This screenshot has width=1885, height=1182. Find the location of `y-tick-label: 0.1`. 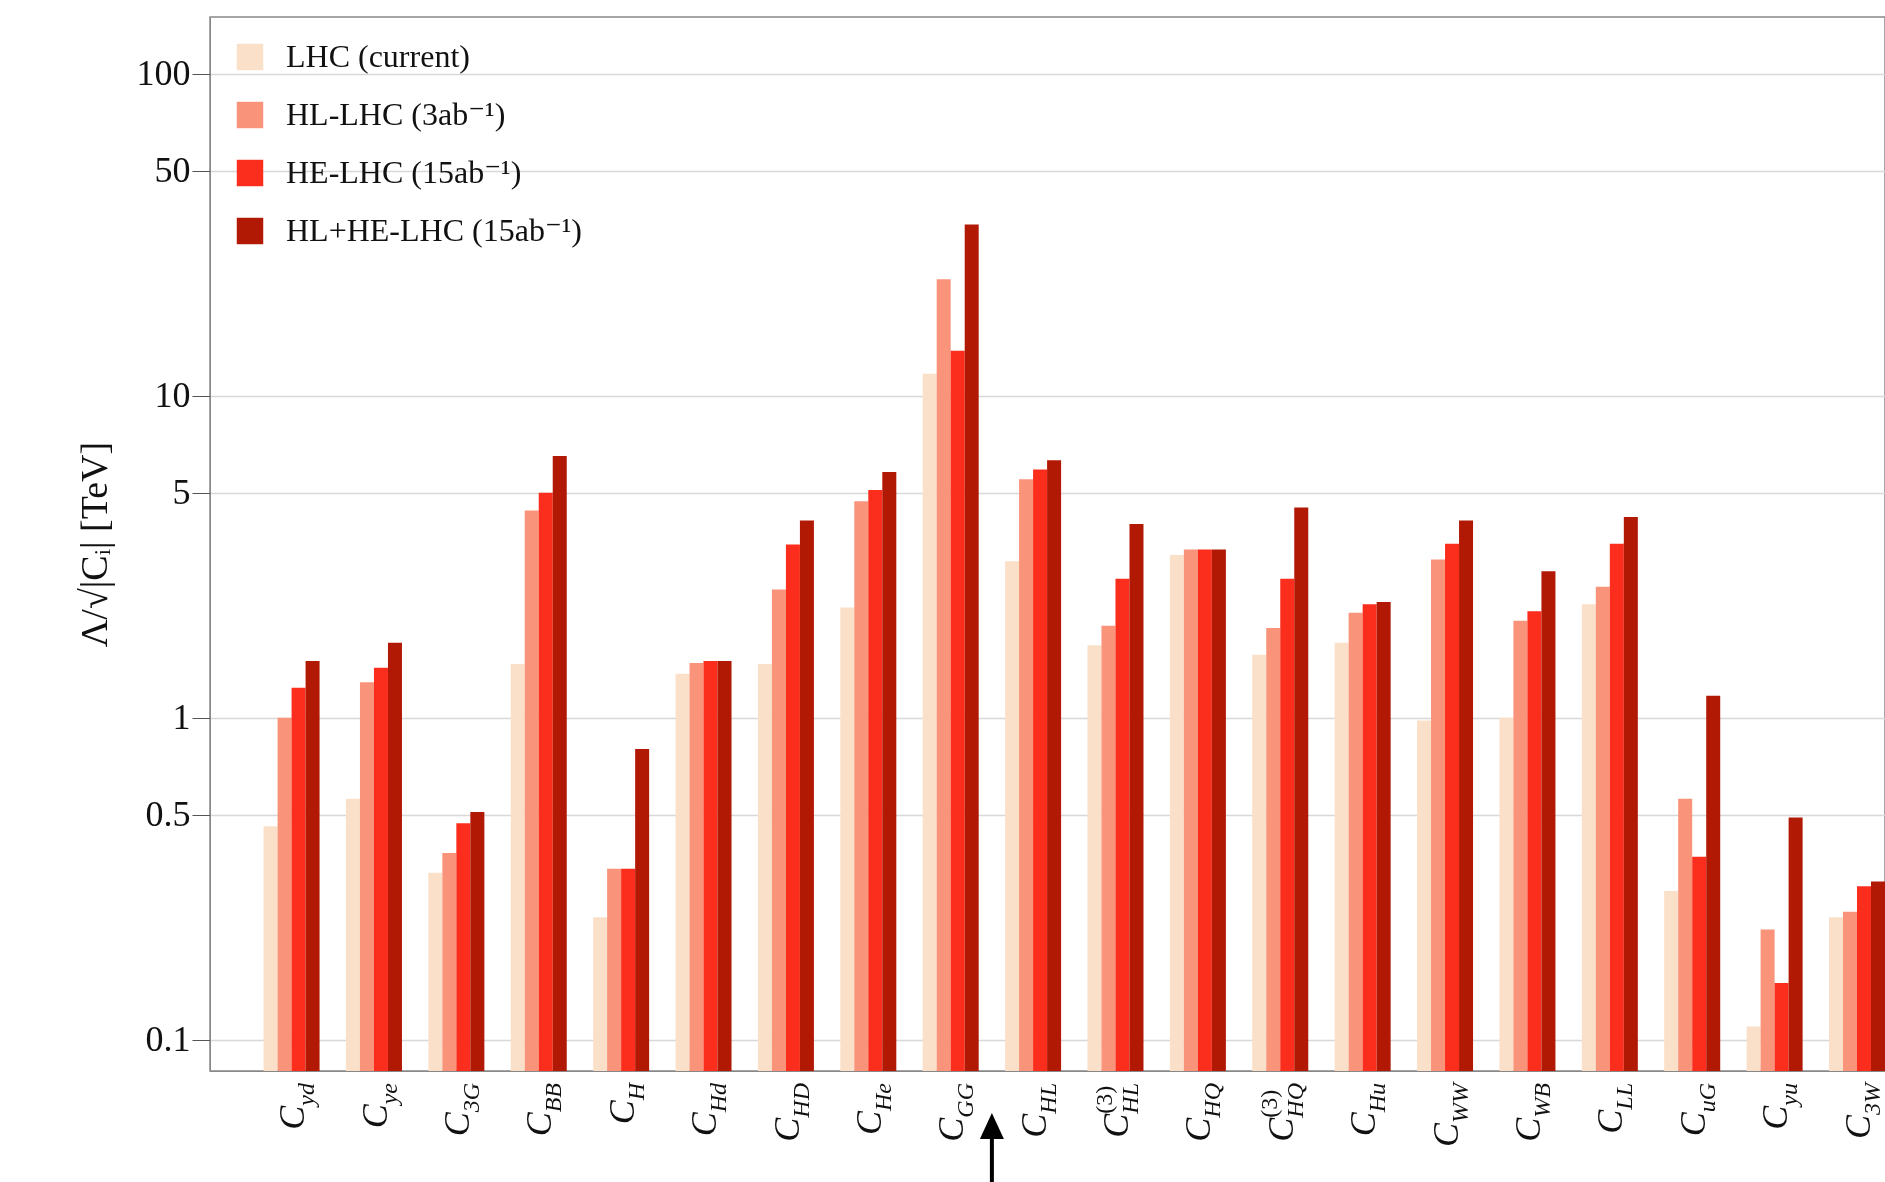

y-tick-label: 0.1 is located at coordinates (168, 1039).